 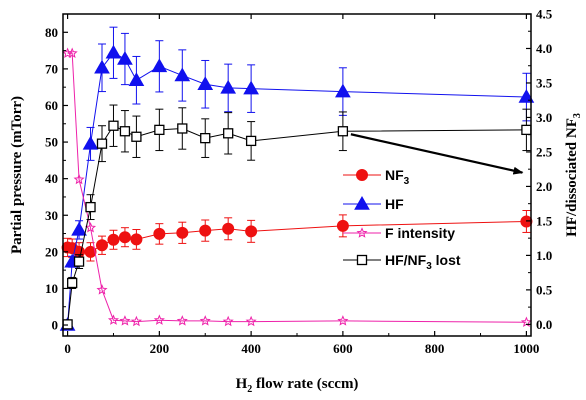 I want to click on legend-item: NF3, so click(x=376, y=177).